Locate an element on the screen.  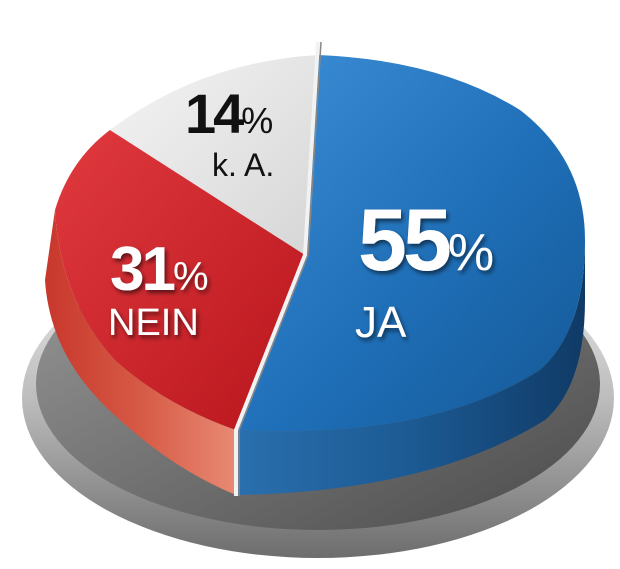
label-ja-unit: % is located at coordinates (471, 253).